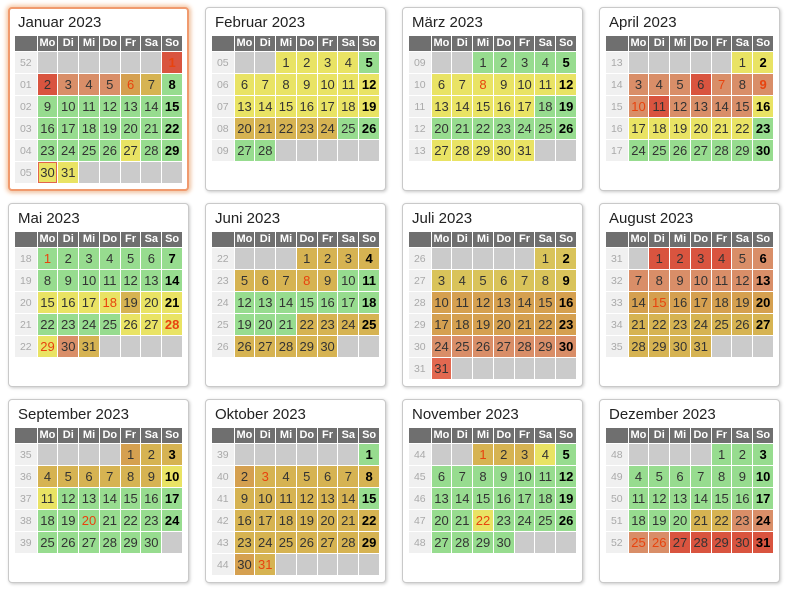 This screenshot has width=788, height=590. What do you see at coordinates (503, 280) in the screenshot?
I see `day-cell: 6` at bounding box center [503, 280].